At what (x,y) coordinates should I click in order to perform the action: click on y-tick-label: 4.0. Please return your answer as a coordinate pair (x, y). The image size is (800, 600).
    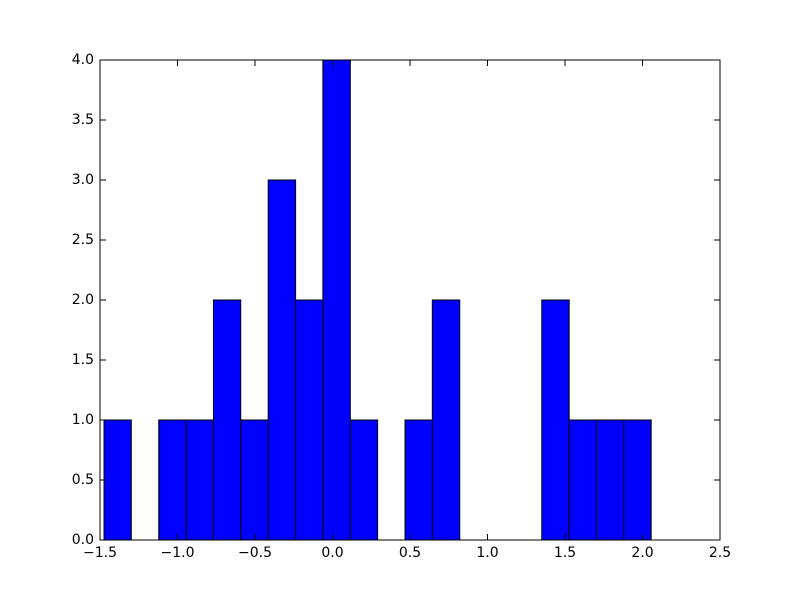
    Looking at the image, I should click on (83, 60).